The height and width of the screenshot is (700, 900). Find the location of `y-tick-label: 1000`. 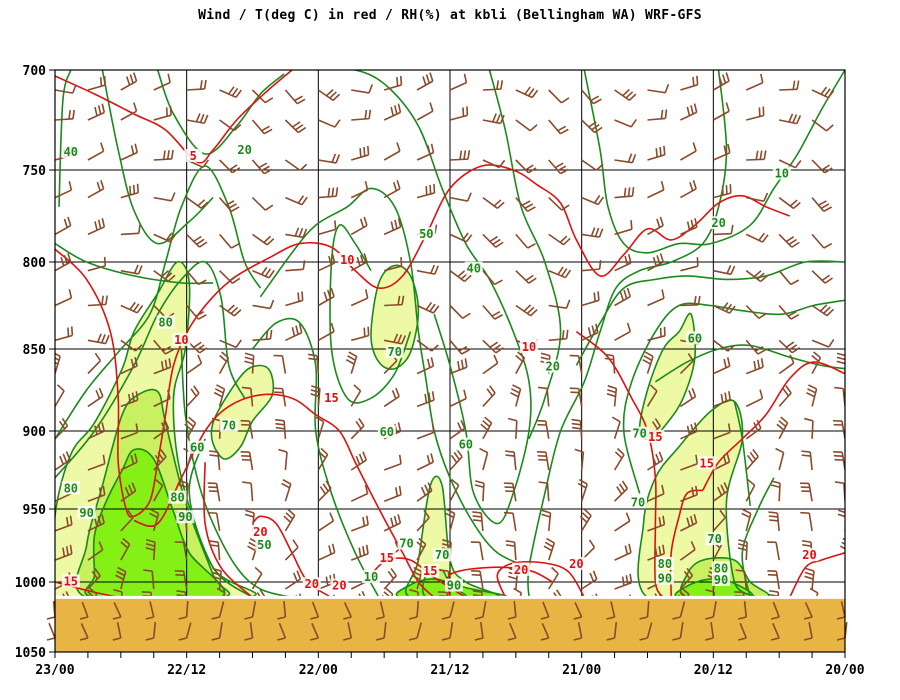

y-tick-label: 1000 is located at coordinates (30, 583).